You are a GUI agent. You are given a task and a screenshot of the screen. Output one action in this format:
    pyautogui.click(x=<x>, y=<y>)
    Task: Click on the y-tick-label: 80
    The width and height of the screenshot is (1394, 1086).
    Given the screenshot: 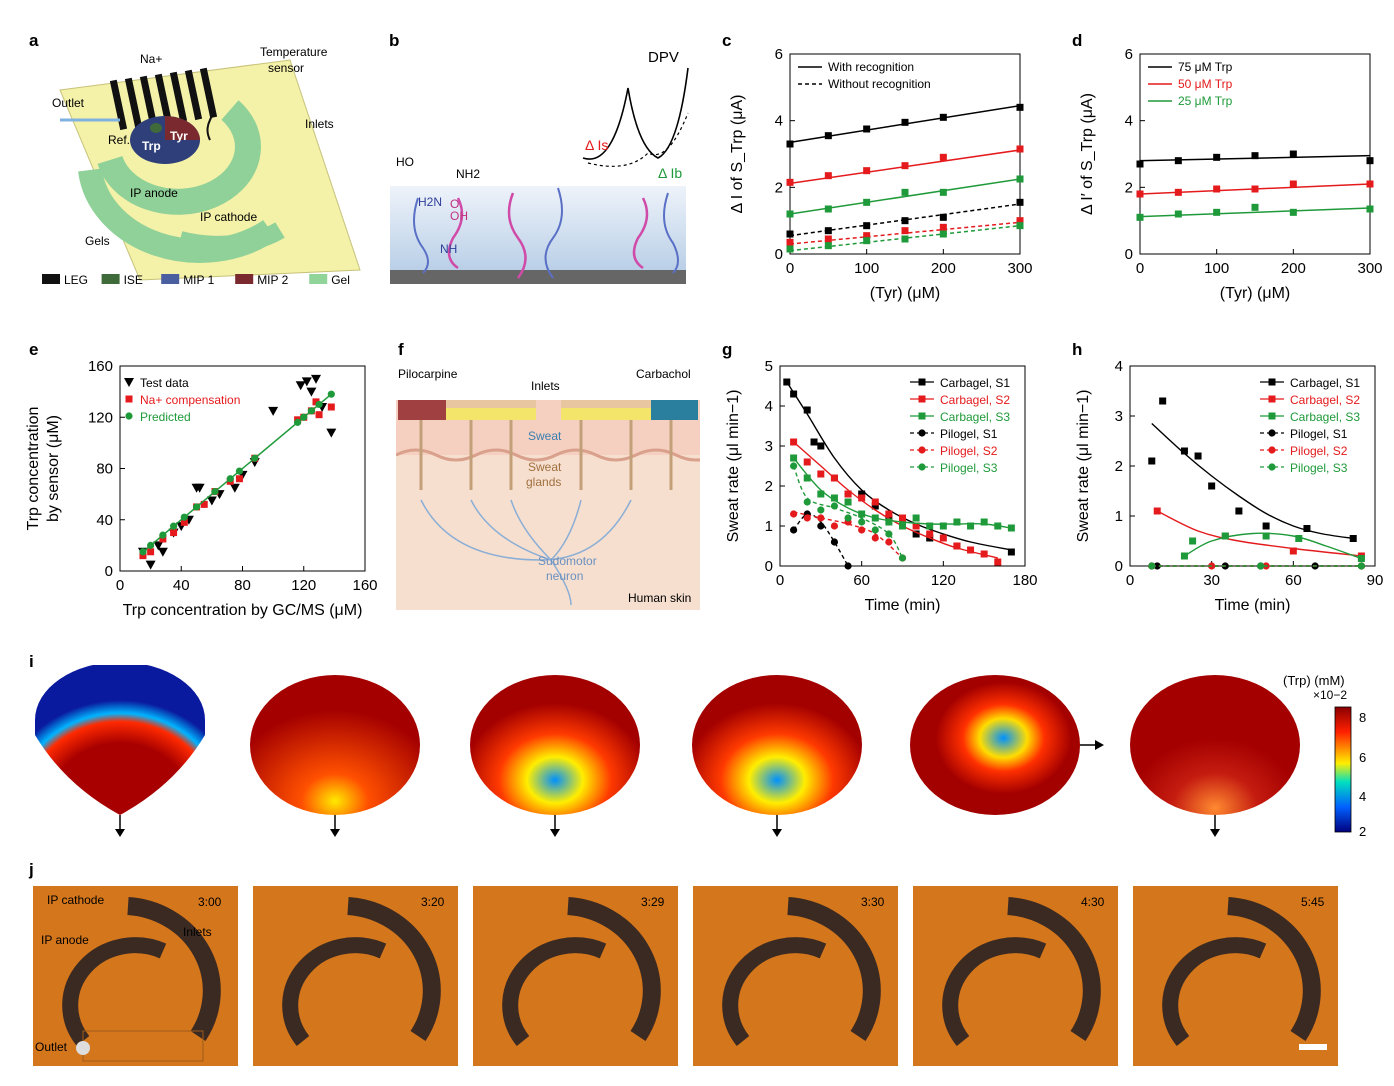 What is the action you would take?
    pyautogui.click(x=104, y=469)
    